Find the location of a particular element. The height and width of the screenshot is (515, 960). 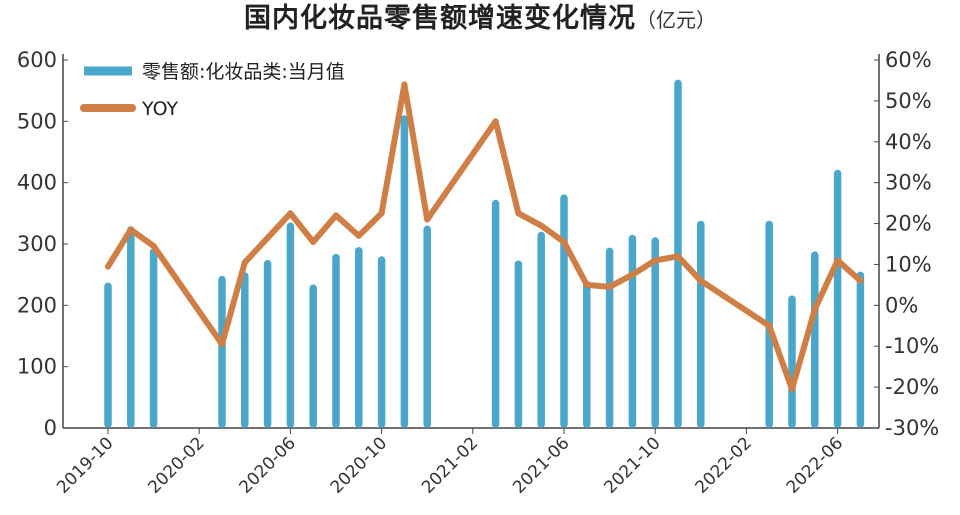

x-tick-label: 2021-06 is located at coordinates (541, 465).